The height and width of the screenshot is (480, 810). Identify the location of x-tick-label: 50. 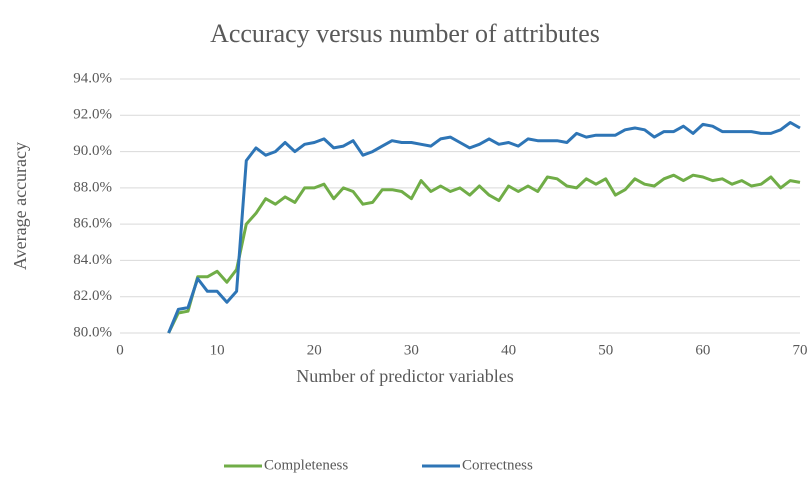
(605, 350).